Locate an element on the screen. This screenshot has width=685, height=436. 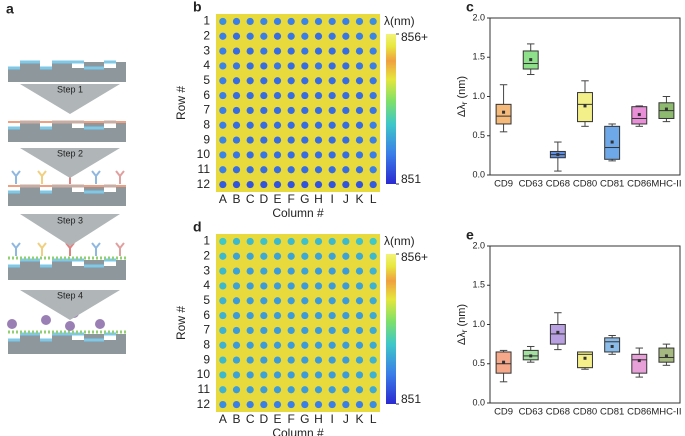
row-label: 8 is located at coordinates (206, 344).